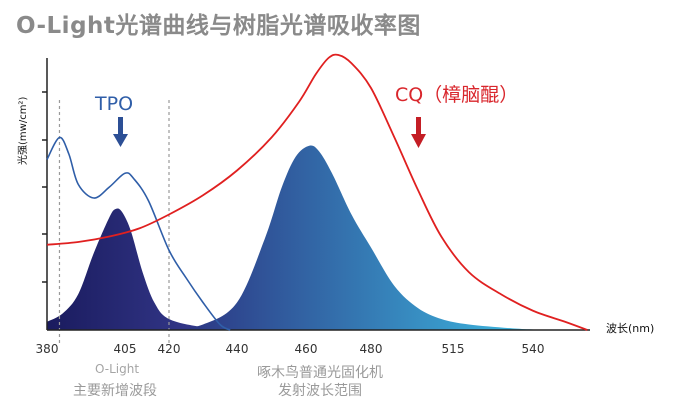 The image size is (686, 415). Describe the element at coordinates (113, 104) in the screenshot. I see `tpo-label: TPO` at that location.